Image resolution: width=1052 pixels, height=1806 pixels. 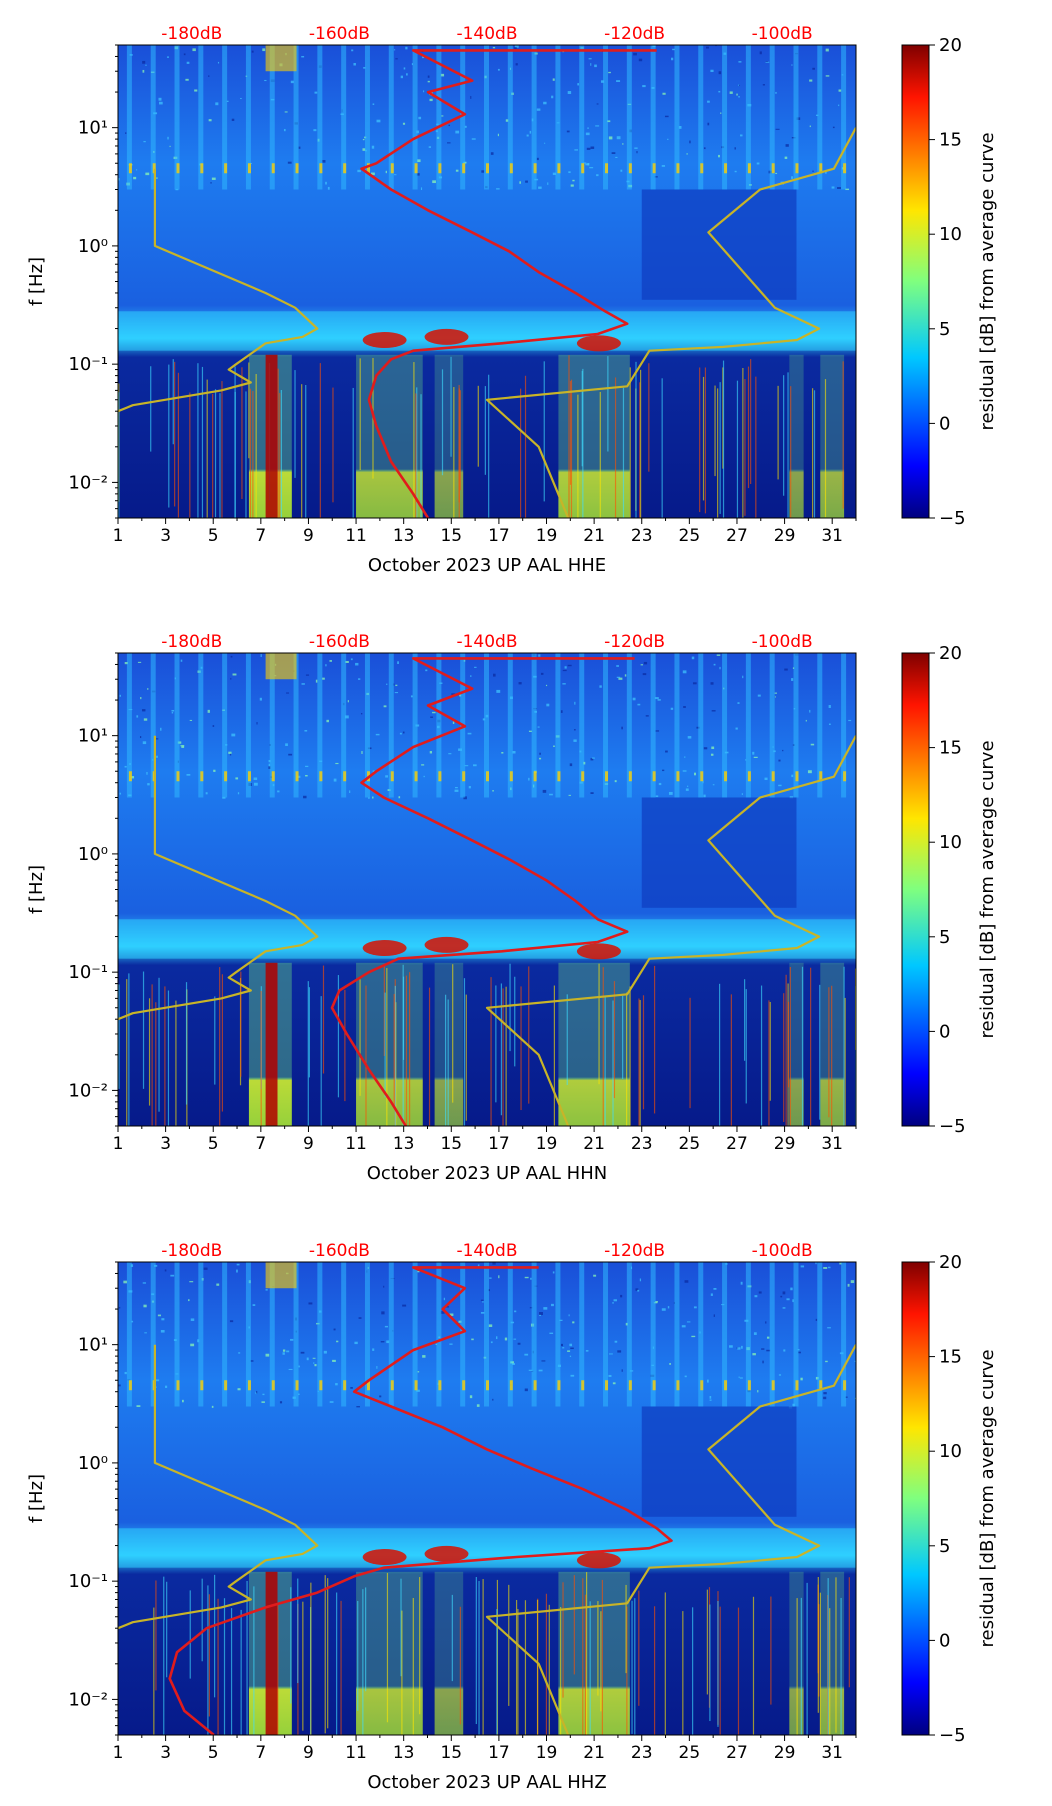 I want to click on colorbar-gradient, so click(x=915, y=1498).